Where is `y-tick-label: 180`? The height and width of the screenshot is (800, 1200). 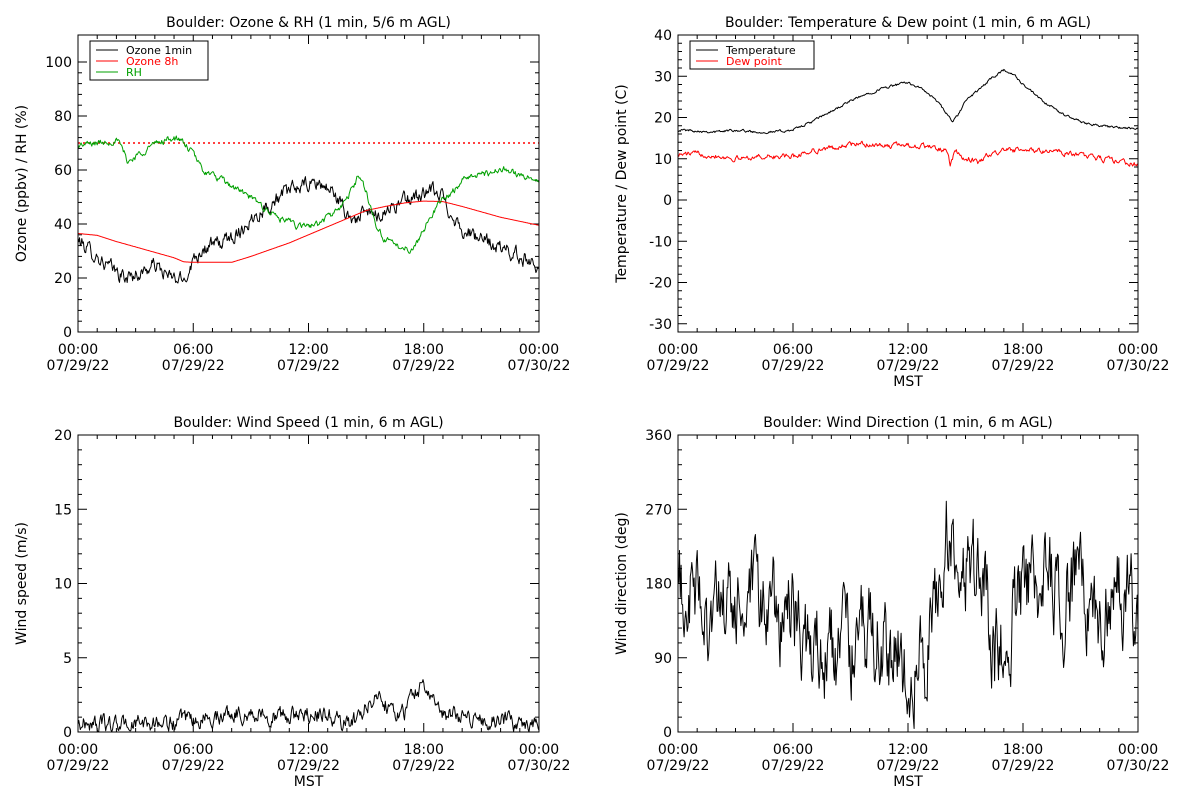
y-tick-label: 180 is located at coordinates (658, 585).